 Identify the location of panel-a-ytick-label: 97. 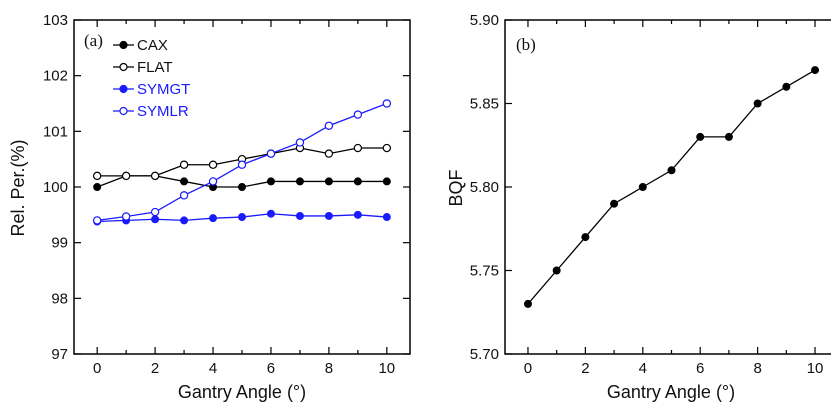
(59, 354).